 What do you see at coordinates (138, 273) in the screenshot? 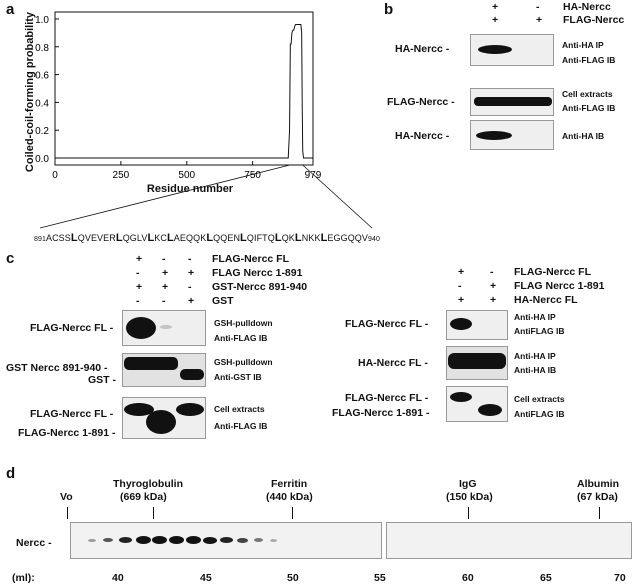
I see `c-left-header-r2-s1: -` at bounding box center [138, 273].